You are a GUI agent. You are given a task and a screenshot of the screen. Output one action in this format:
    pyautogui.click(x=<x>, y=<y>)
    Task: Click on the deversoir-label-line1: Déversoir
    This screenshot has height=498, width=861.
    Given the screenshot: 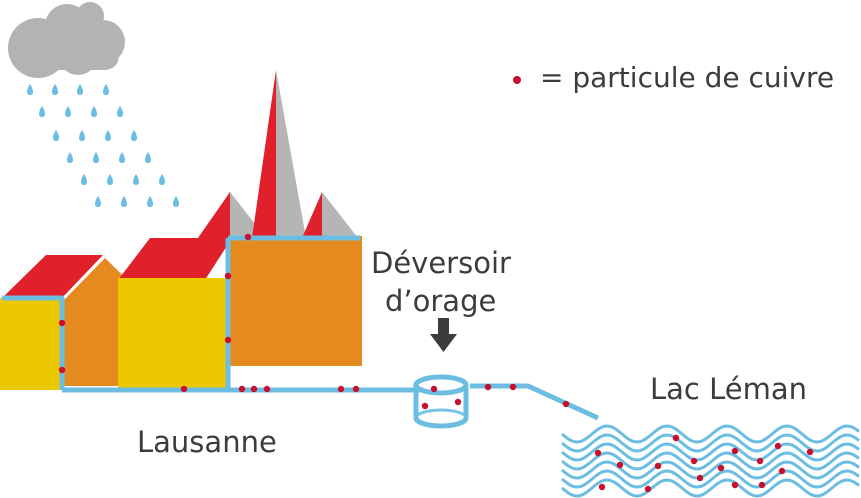 What is the action you would take?
    pyautogui.click(x=441, y=263)
    